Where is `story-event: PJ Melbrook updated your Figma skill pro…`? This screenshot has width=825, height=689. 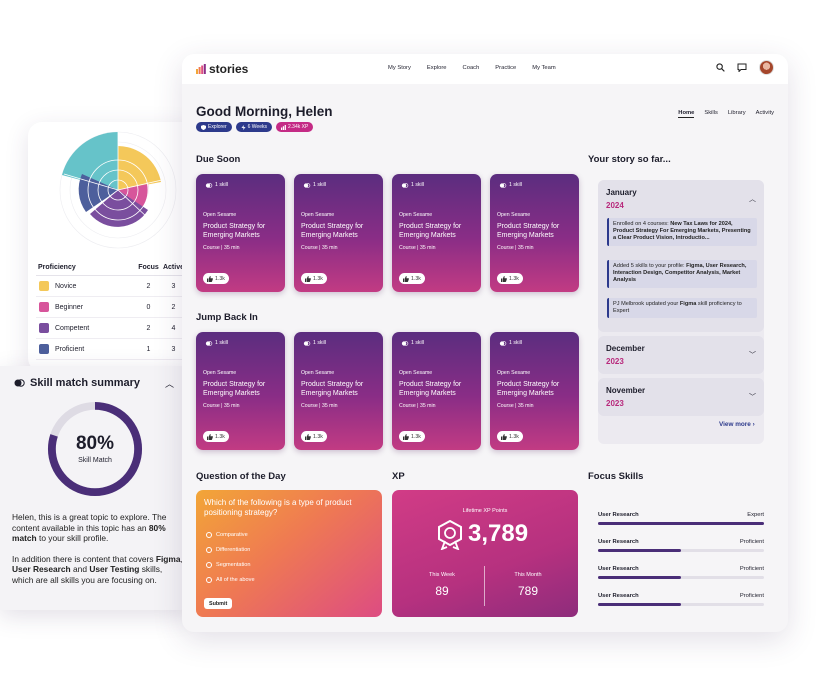 story-event: PJ Melbrook updated your Figma skill pro… is located at coordinates (682, 308).